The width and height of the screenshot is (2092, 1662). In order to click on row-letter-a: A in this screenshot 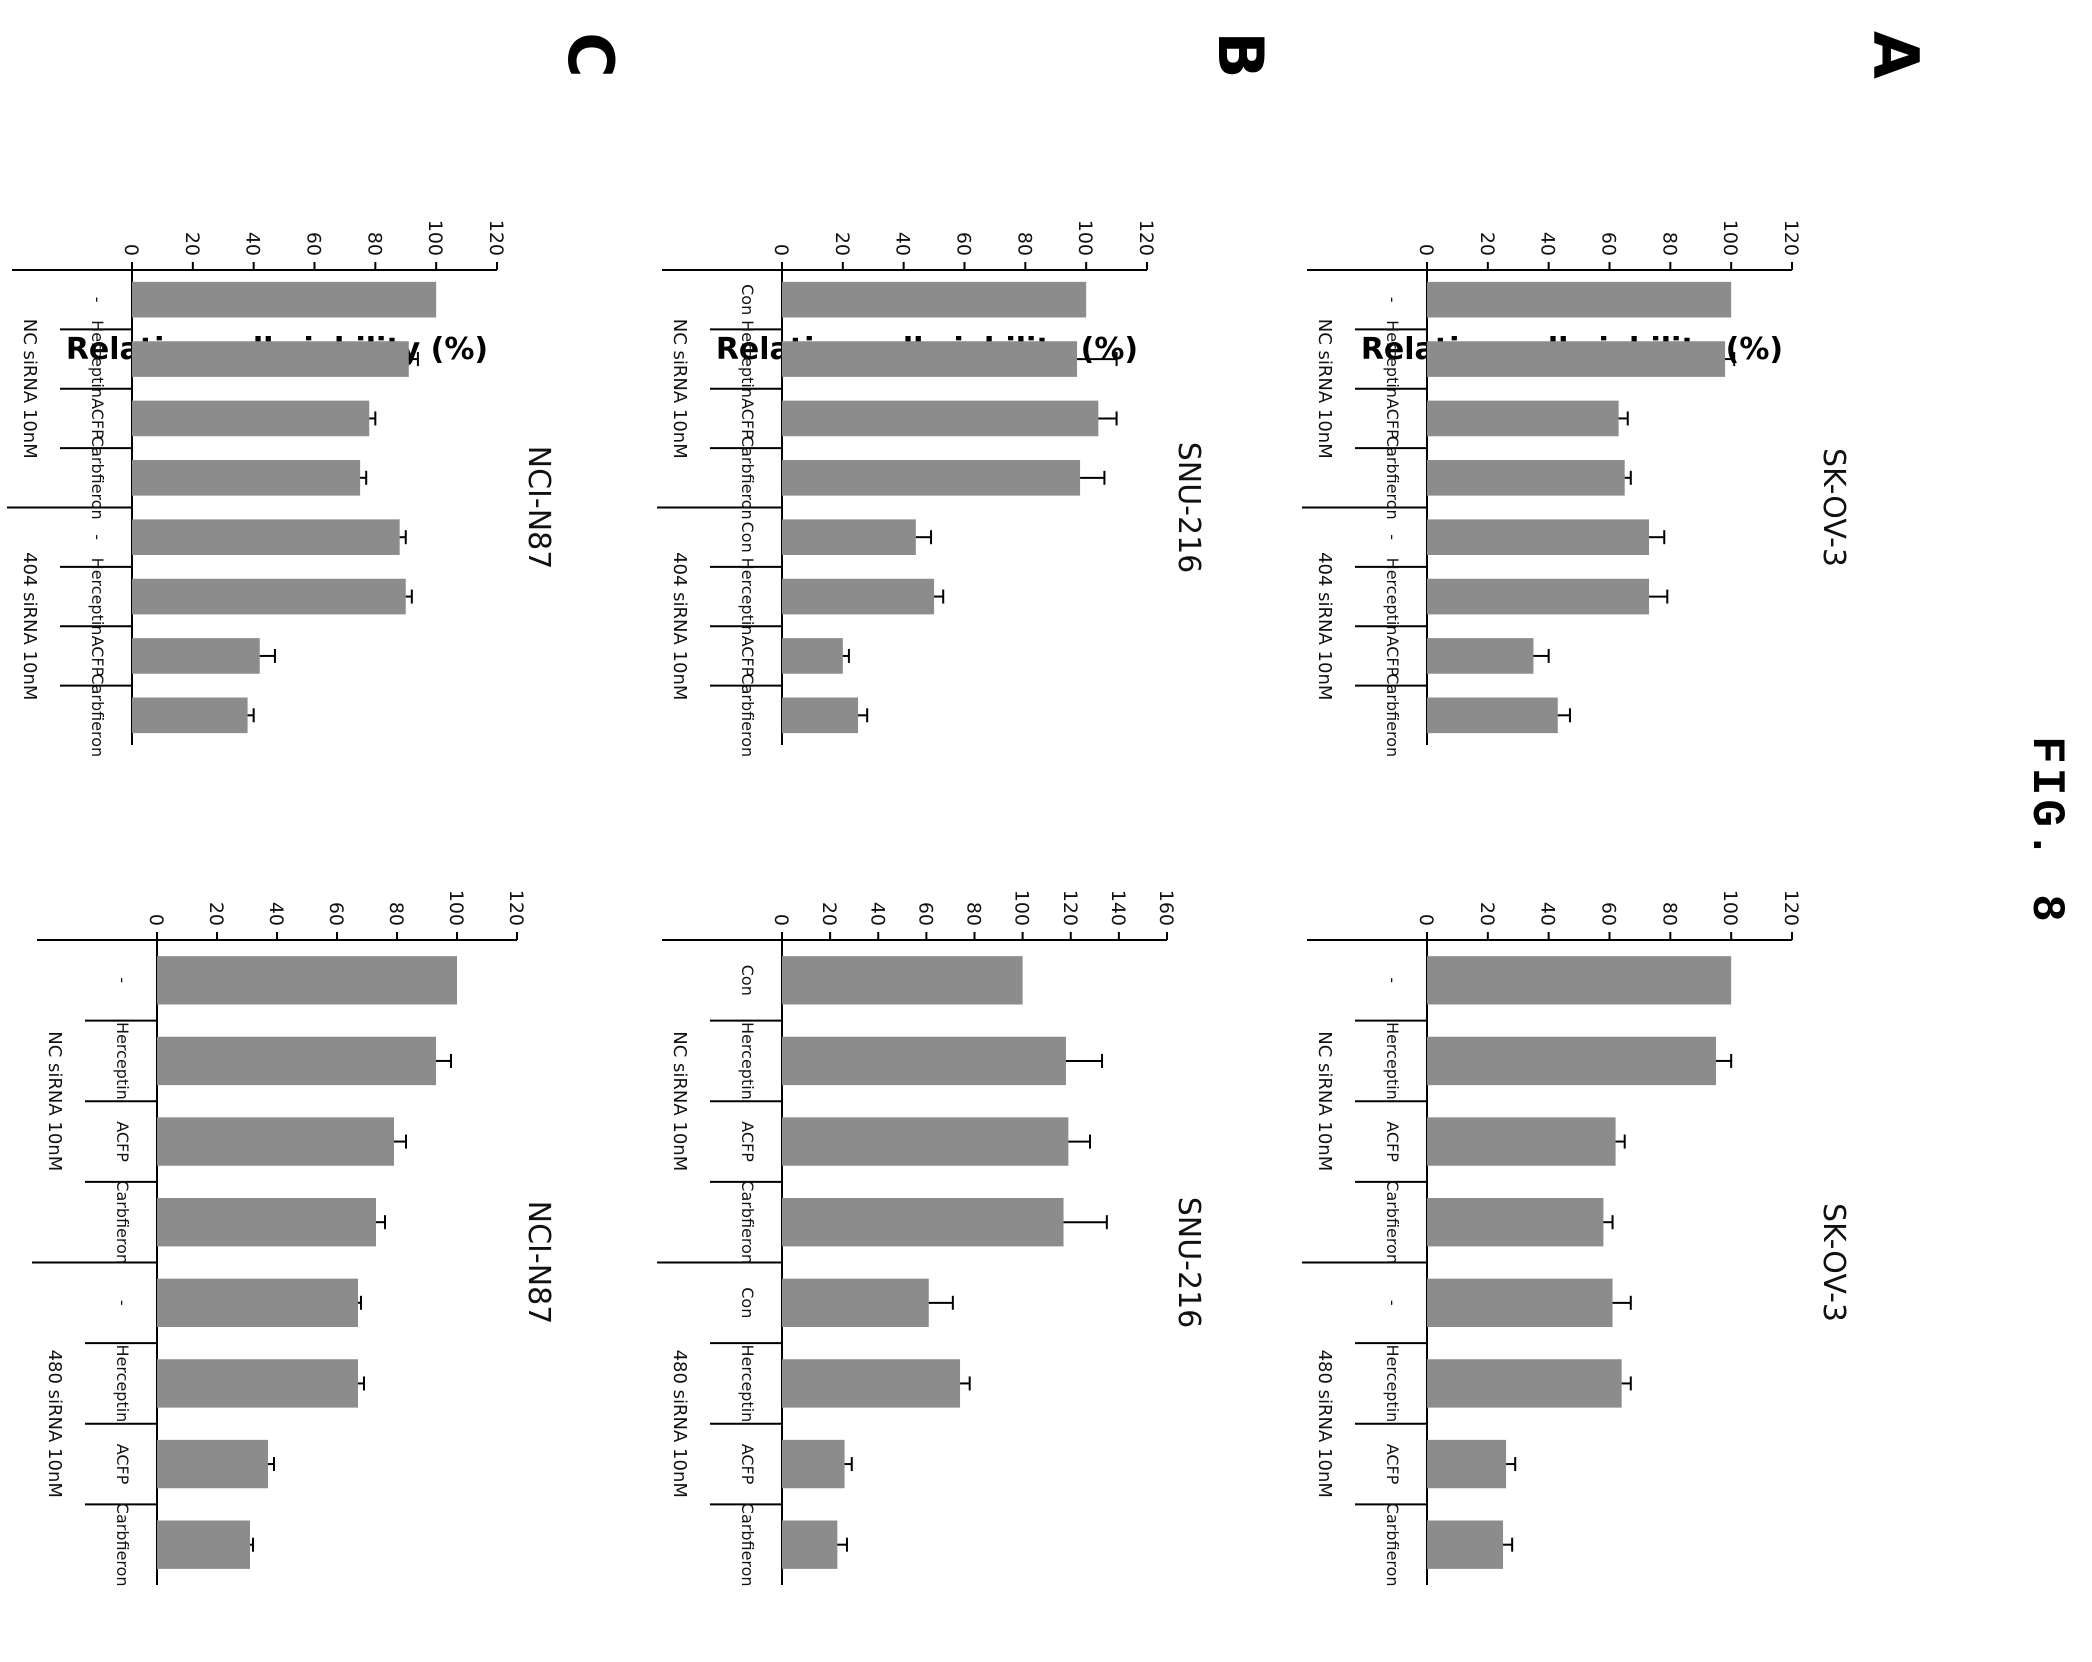, I will do `click(1895, 55)`.